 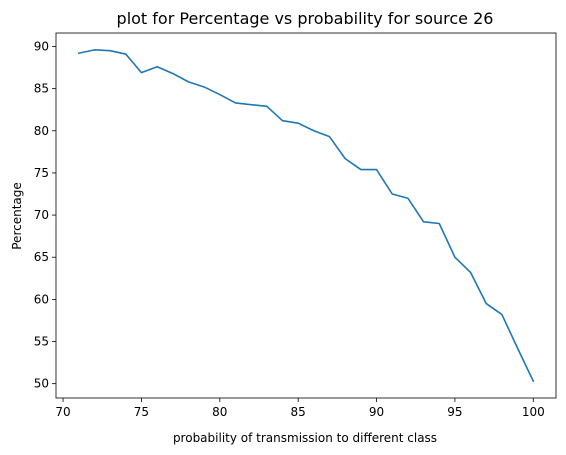 I want to click on y-tick-label: 90, so click(x=41, y=46).